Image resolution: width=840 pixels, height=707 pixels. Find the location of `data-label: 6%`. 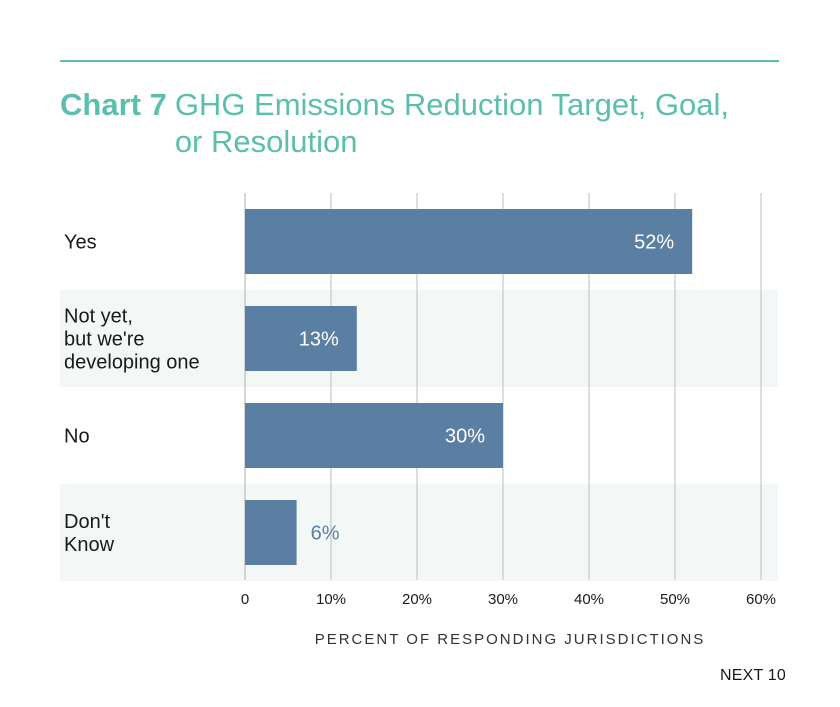

data-label: 6% is located at coordinates (325, 534).